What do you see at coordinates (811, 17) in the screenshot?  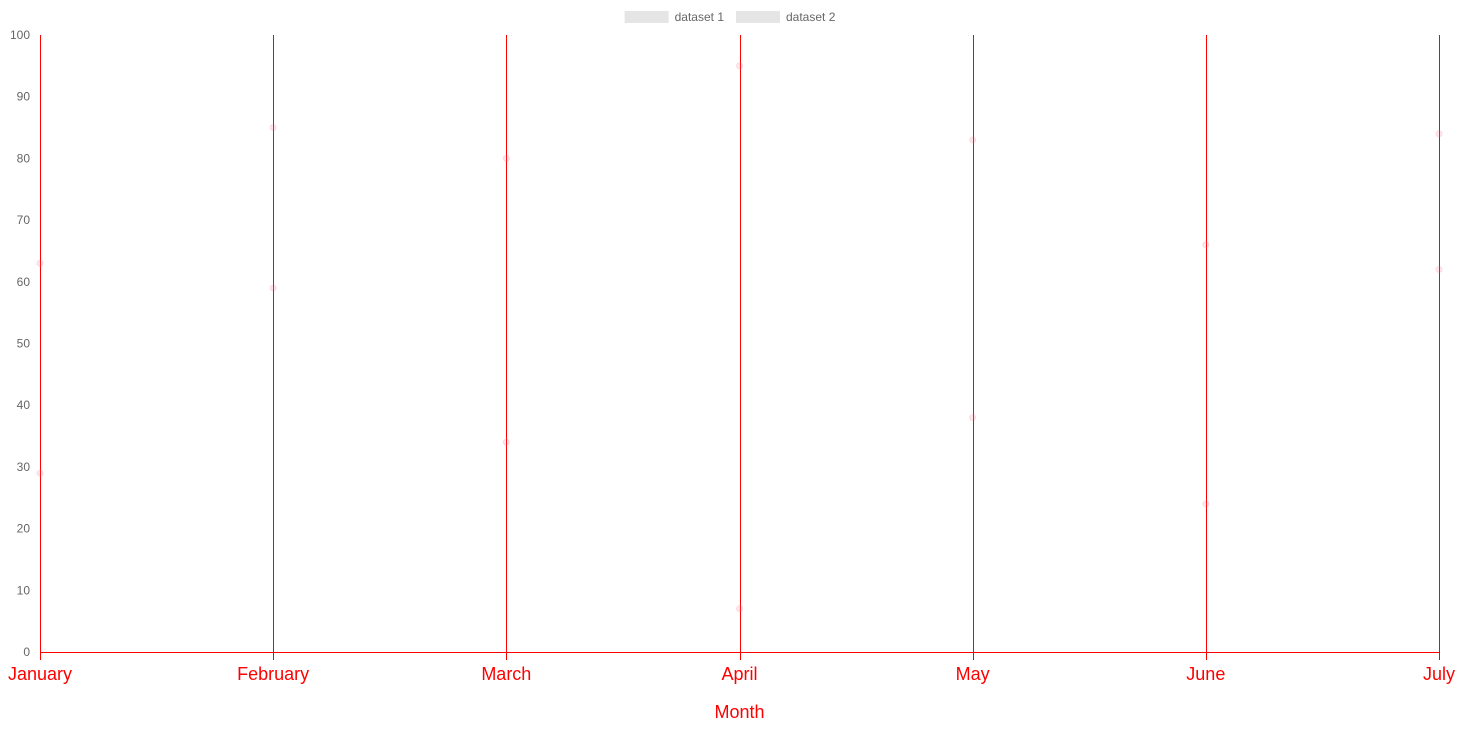 I see `legend-label: dataset 2` at bounding box center [811, 17].